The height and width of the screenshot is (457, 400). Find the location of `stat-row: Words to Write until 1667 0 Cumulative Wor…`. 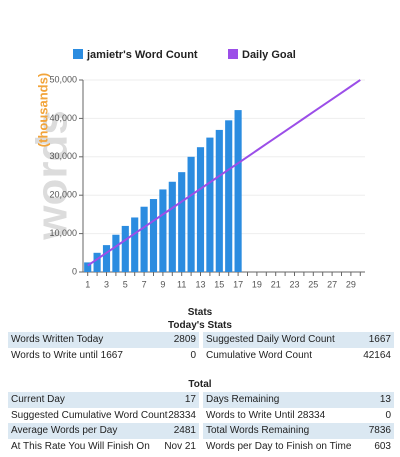

stat-row: Words to Write until 1667 0 Cumulative Wor… is located at coordinates (201, 356).